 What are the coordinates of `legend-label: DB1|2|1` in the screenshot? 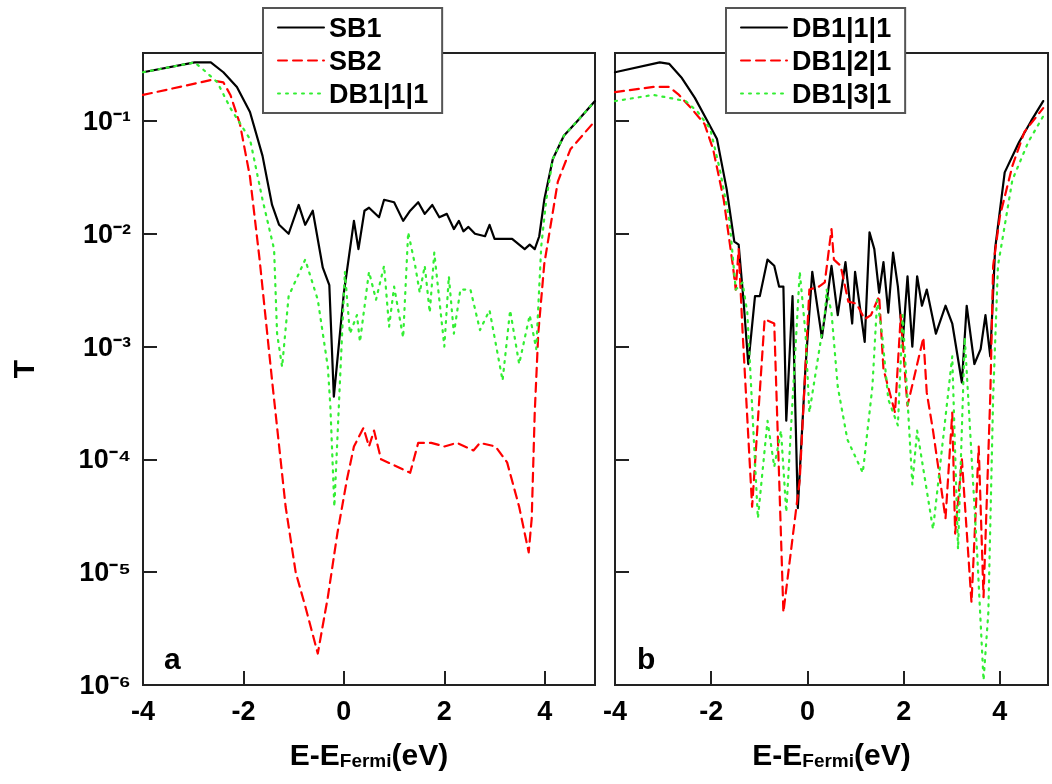 It's located at (842, 60).